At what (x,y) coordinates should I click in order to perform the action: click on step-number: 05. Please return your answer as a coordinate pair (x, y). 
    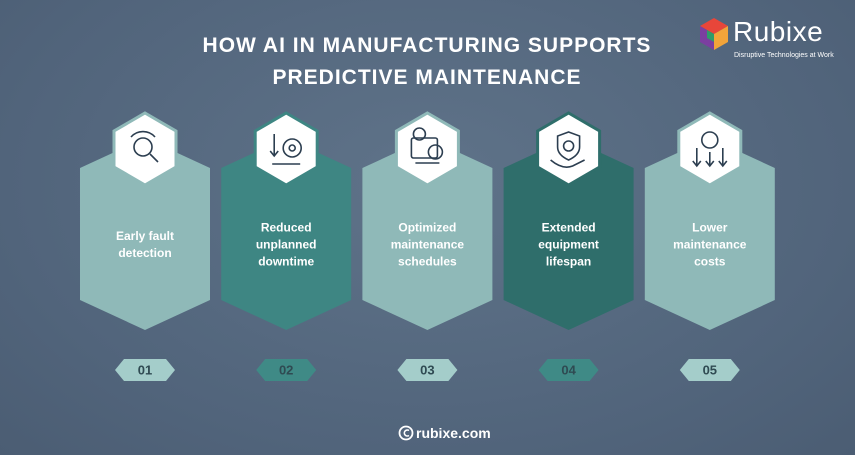
    Looking at the image, I should click on (710, 370).